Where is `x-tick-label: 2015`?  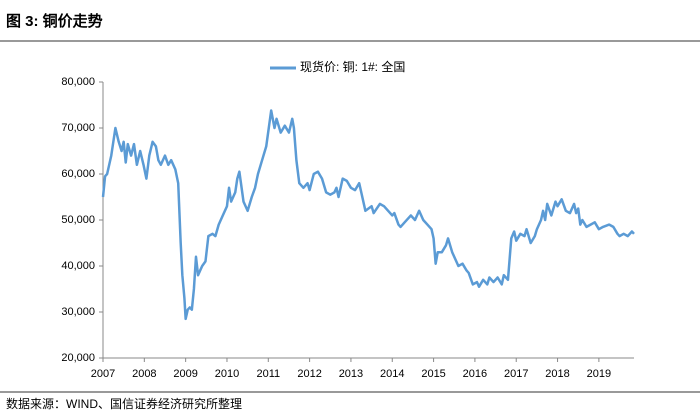 x-tick-label: 2015 is located at coordinates (433, 374).